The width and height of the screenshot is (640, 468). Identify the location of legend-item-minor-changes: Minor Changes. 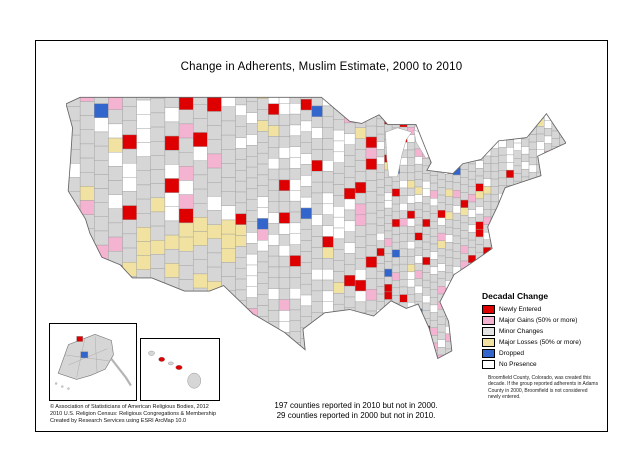
(543, 331).